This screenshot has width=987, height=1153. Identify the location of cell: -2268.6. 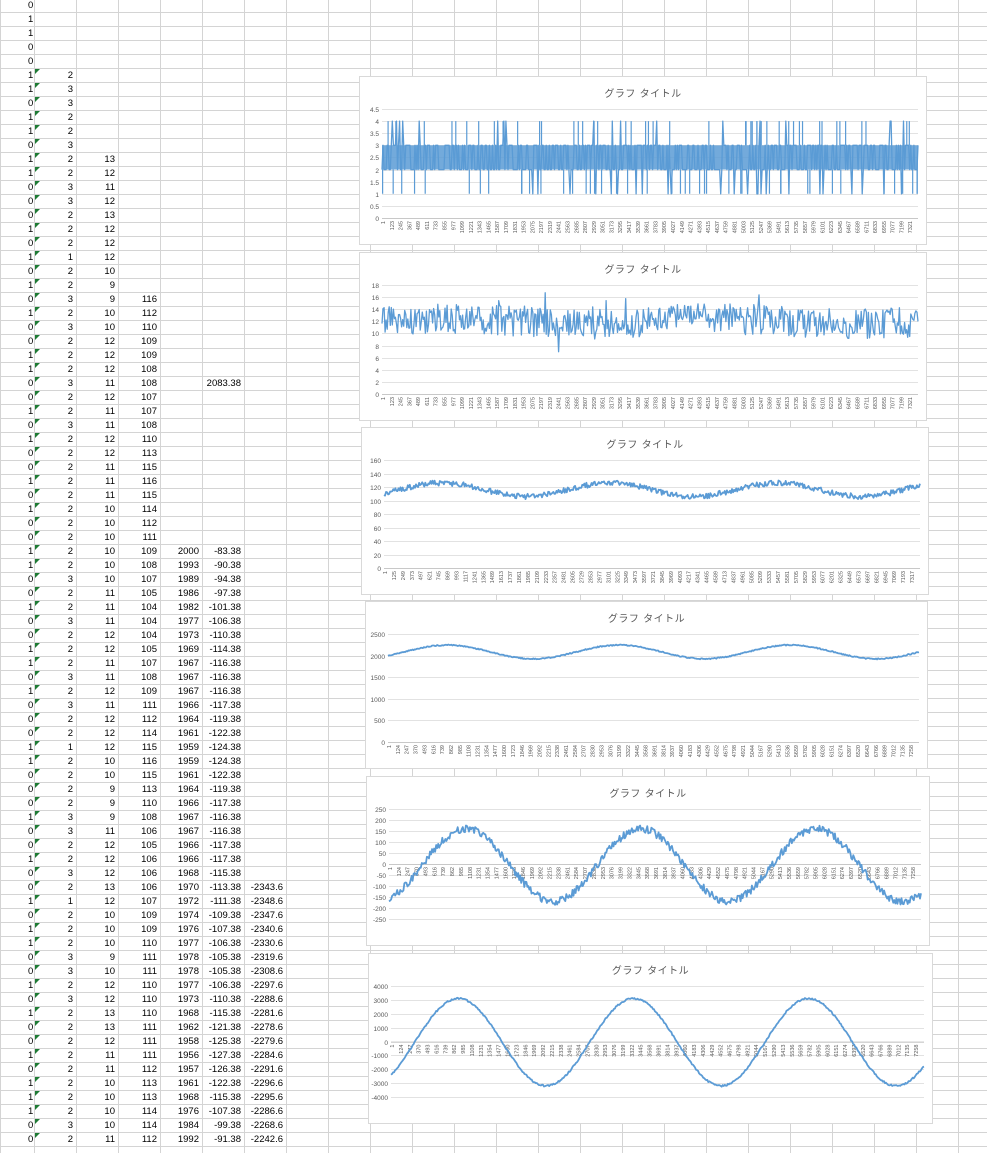
(266, 1125).